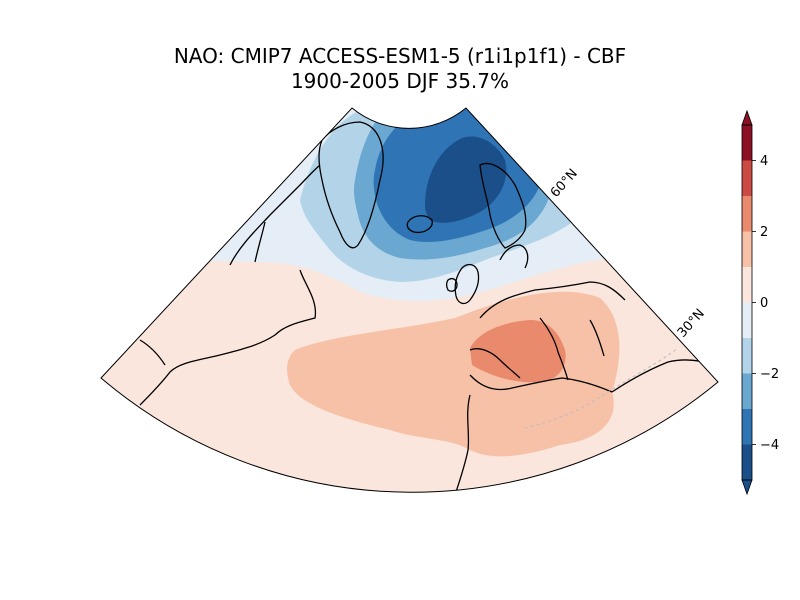  Describe the element at coordinates (764, 161) in the screenshot. I see `colorbar-tick-label: 4` at that location.